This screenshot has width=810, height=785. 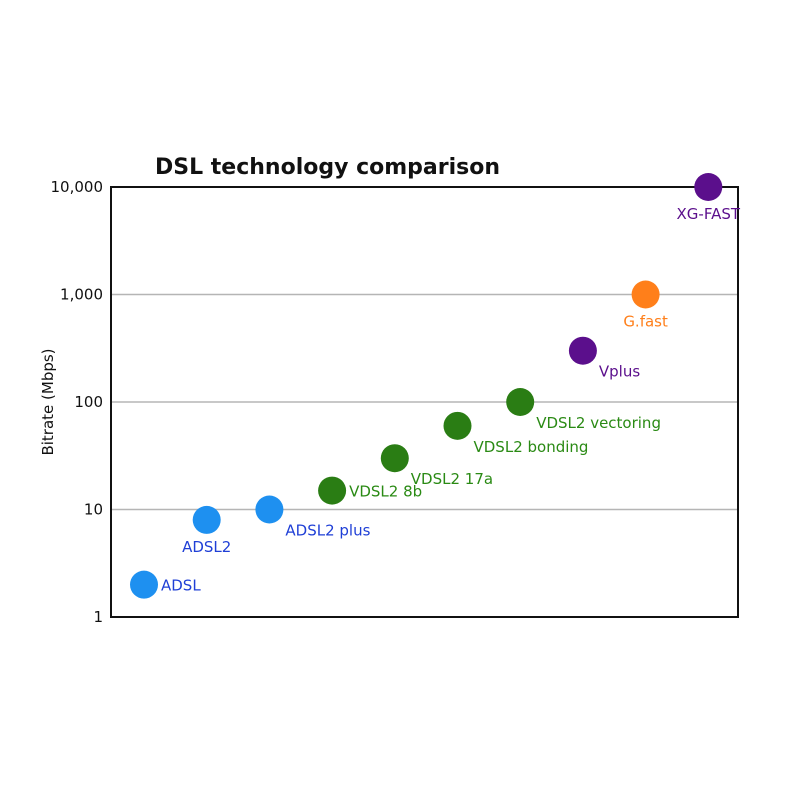 I want to click on data-point: ADSL, so click(x=165, y=584).